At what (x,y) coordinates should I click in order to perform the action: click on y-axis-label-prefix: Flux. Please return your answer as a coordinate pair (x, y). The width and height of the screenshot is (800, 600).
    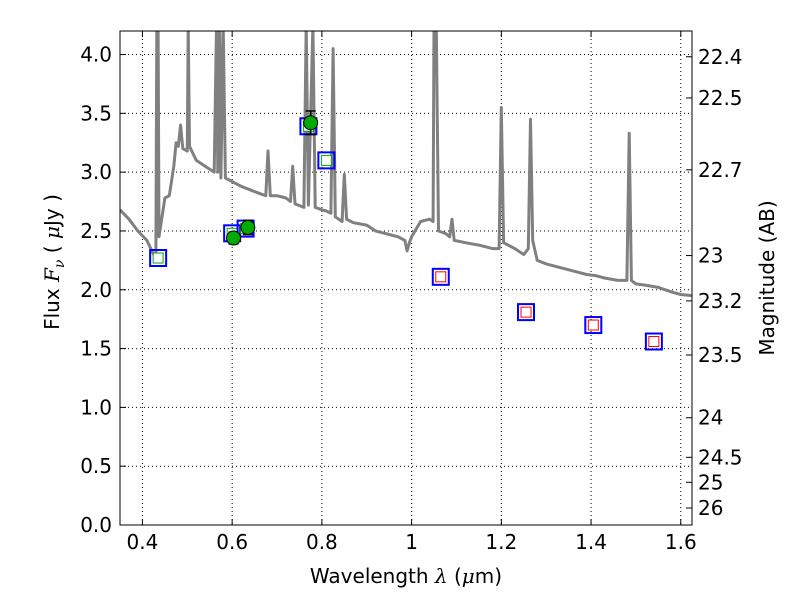
    Looking at the image, I should click on (52, 306).